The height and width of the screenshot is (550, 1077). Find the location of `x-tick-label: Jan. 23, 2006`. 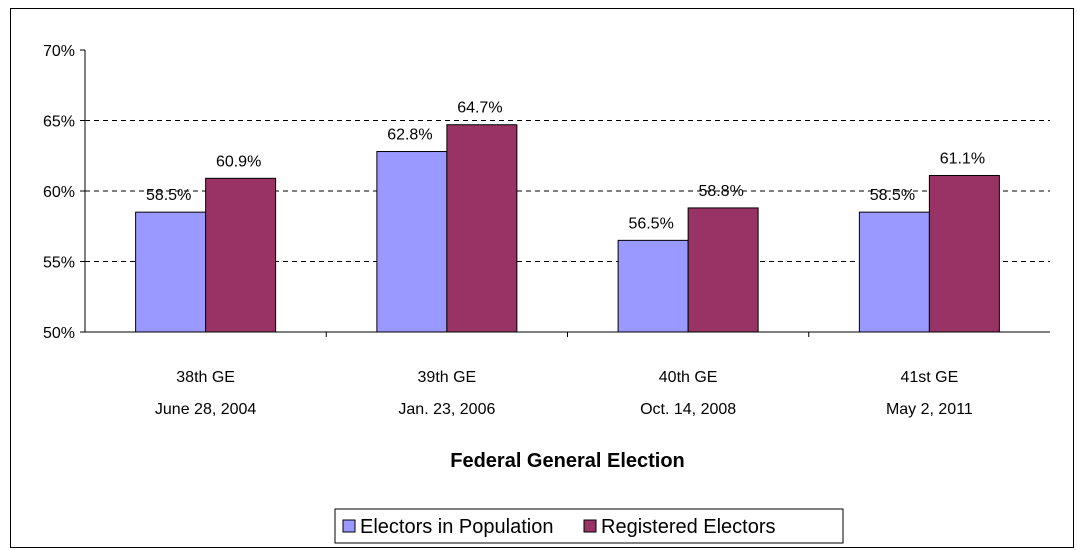

x-tick-label: Jan. 23, 2006 is located at coordinates (446, 409).